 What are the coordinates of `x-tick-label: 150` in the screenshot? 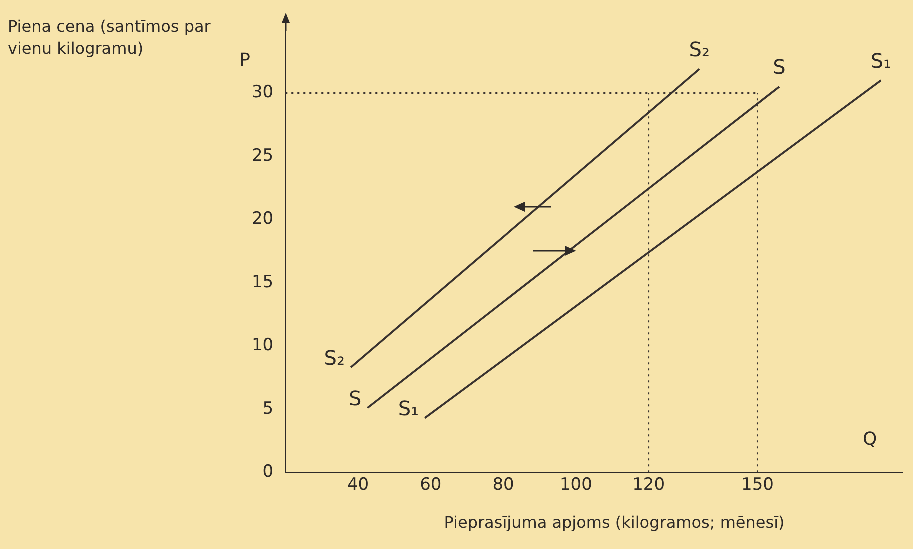 It's located at (758, 485).